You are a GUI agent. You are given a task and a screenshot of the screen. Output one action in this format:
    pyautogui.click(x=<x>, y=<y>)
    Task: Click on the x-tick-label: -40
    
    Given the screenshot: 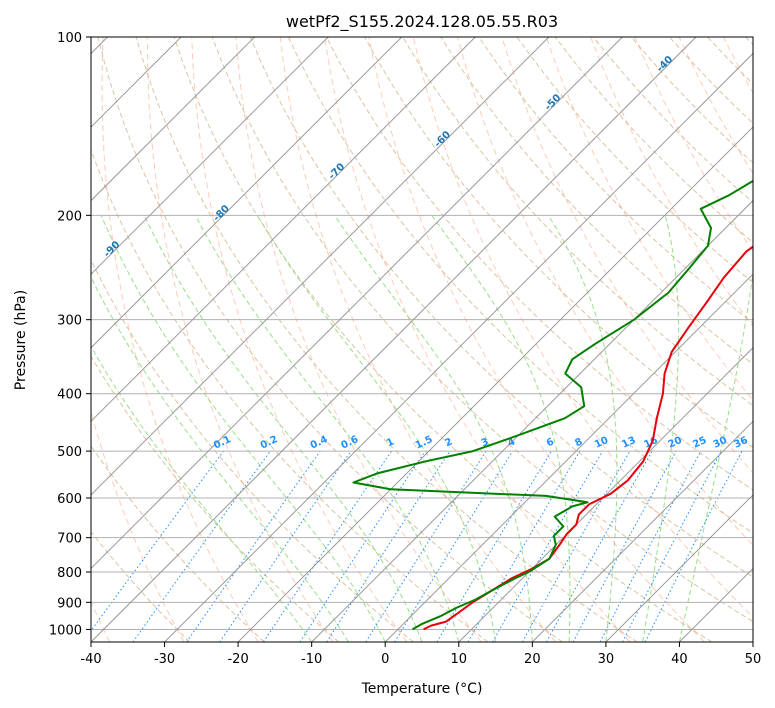 What is the action you would take?
    pyautogui.click(x=90, y=659)
    